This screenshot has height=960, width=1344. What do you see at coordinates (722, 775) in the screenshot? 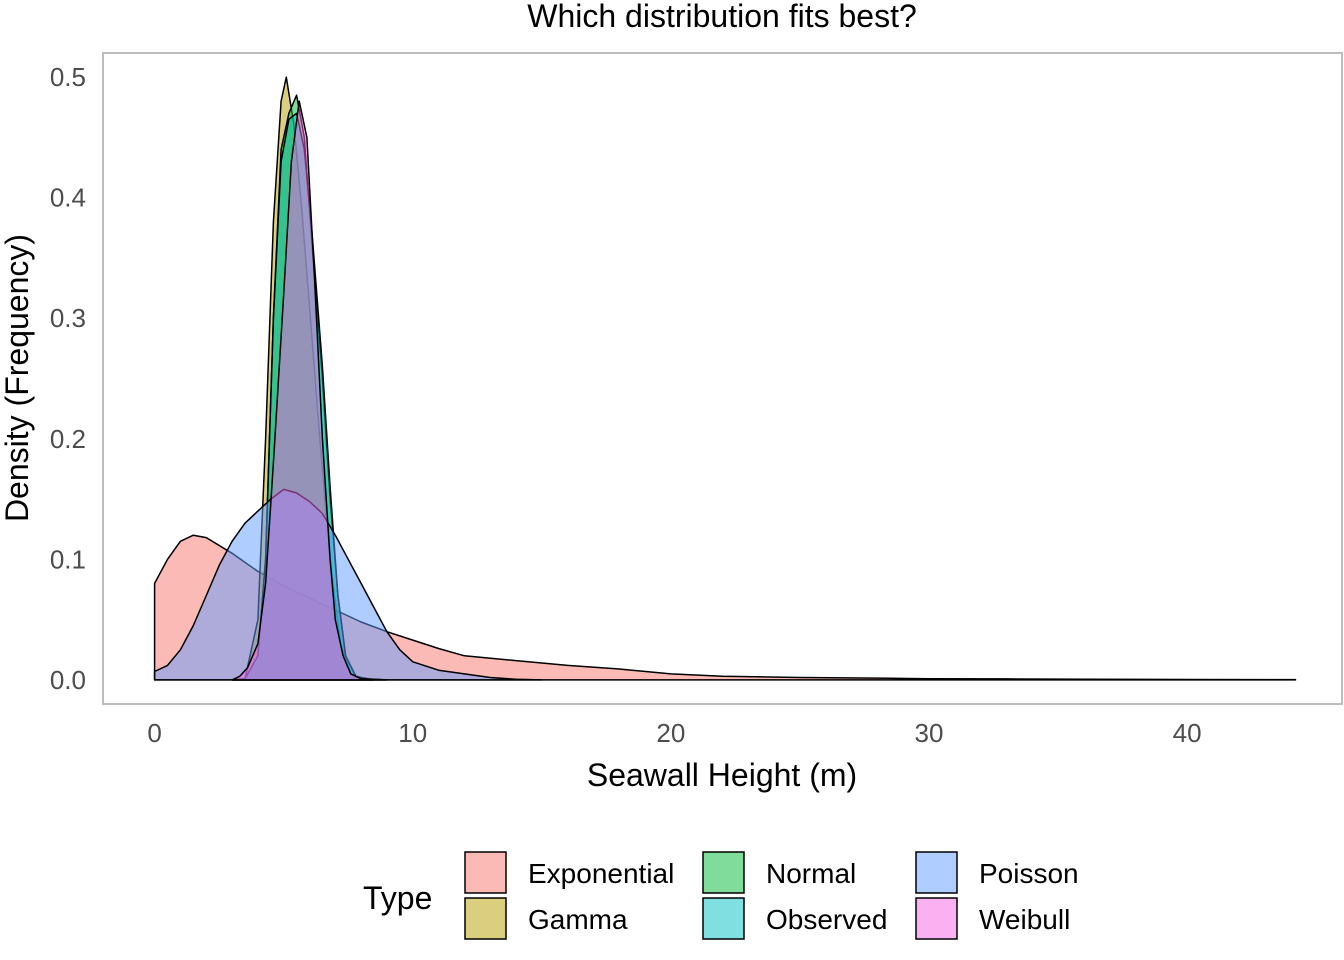
I see `x-axis-title: Seawall Height (m)` at bounding box center [722, 775].